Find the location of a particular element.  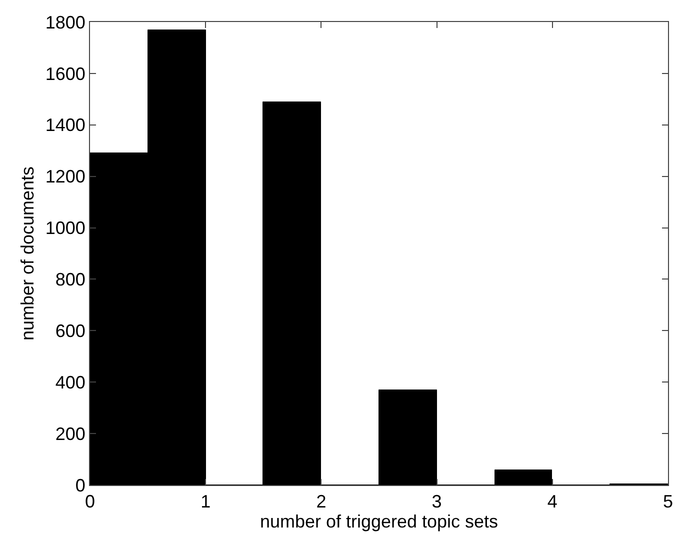

y-tick-label: 1800 is located at coordinates (65, 22).